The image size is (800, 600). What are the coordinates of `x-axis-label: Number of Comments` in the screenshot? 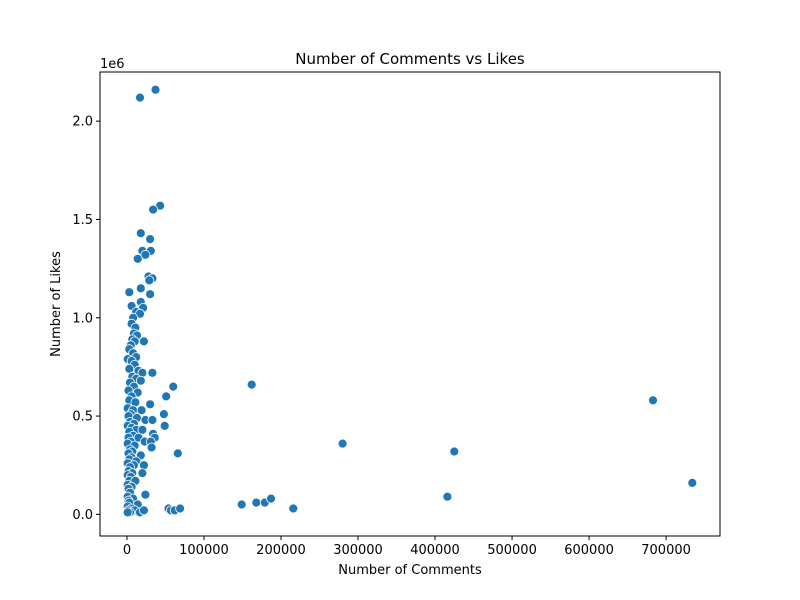 It's located at (410, 570).